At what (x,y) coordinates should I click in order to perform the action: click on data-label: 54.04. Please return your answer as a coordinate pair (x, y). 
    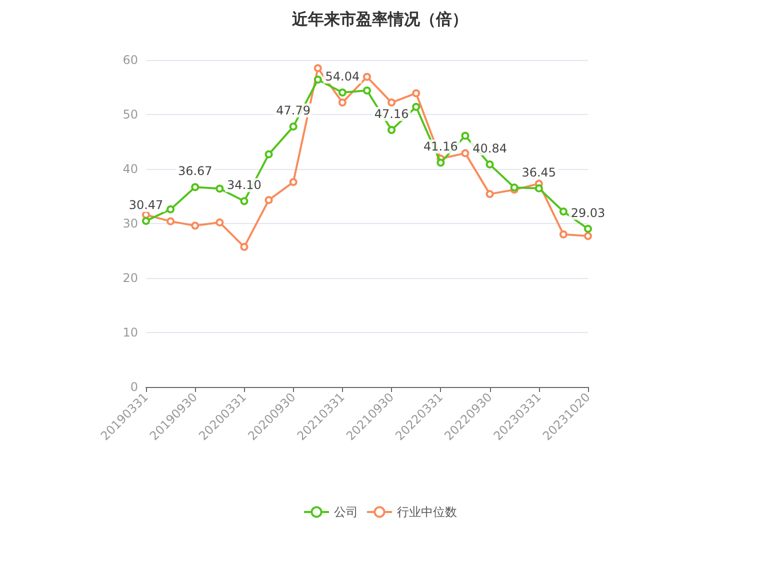
    Looking at the image, I should click on (342, 76).